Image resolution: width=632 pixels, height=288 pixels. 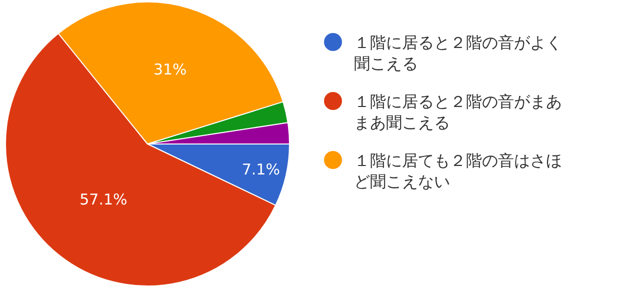 I want to click on data-label: 57.1%, so click(x=104, y=199).